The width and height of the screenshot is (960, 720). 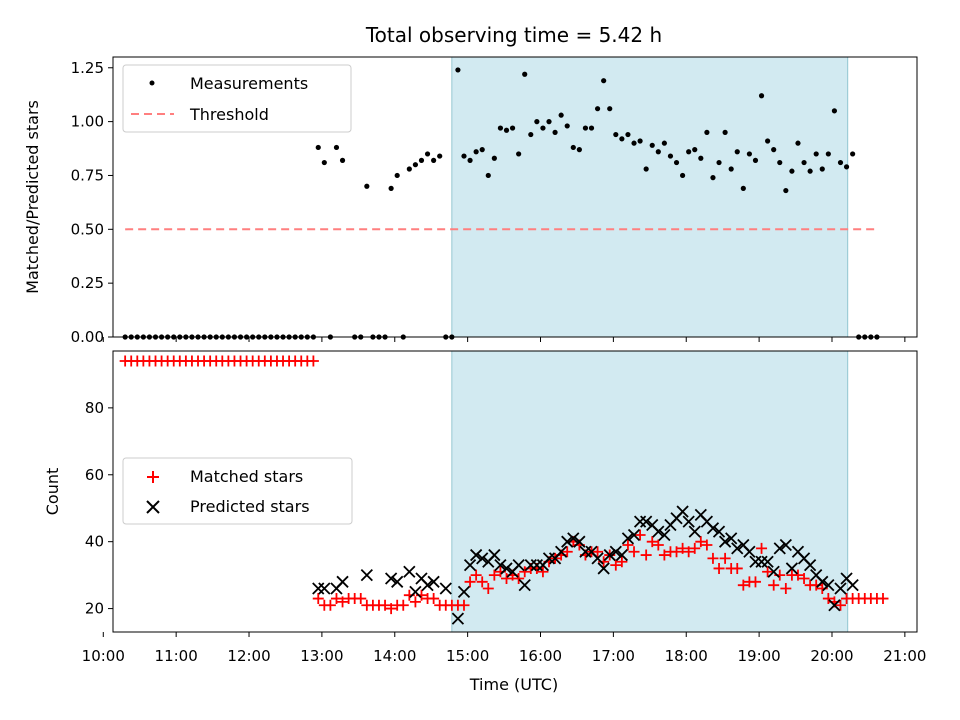 I want to click on legend-label-matched-stars: Matched stars, so click(x=246, y=476).